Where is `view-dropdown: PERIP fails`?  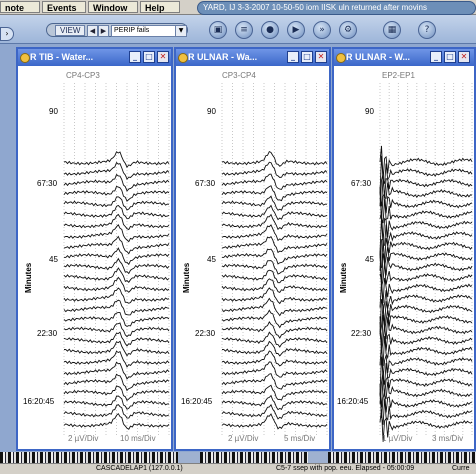 view-dropdown: PERIP fails is located at coordinates (144, 31).